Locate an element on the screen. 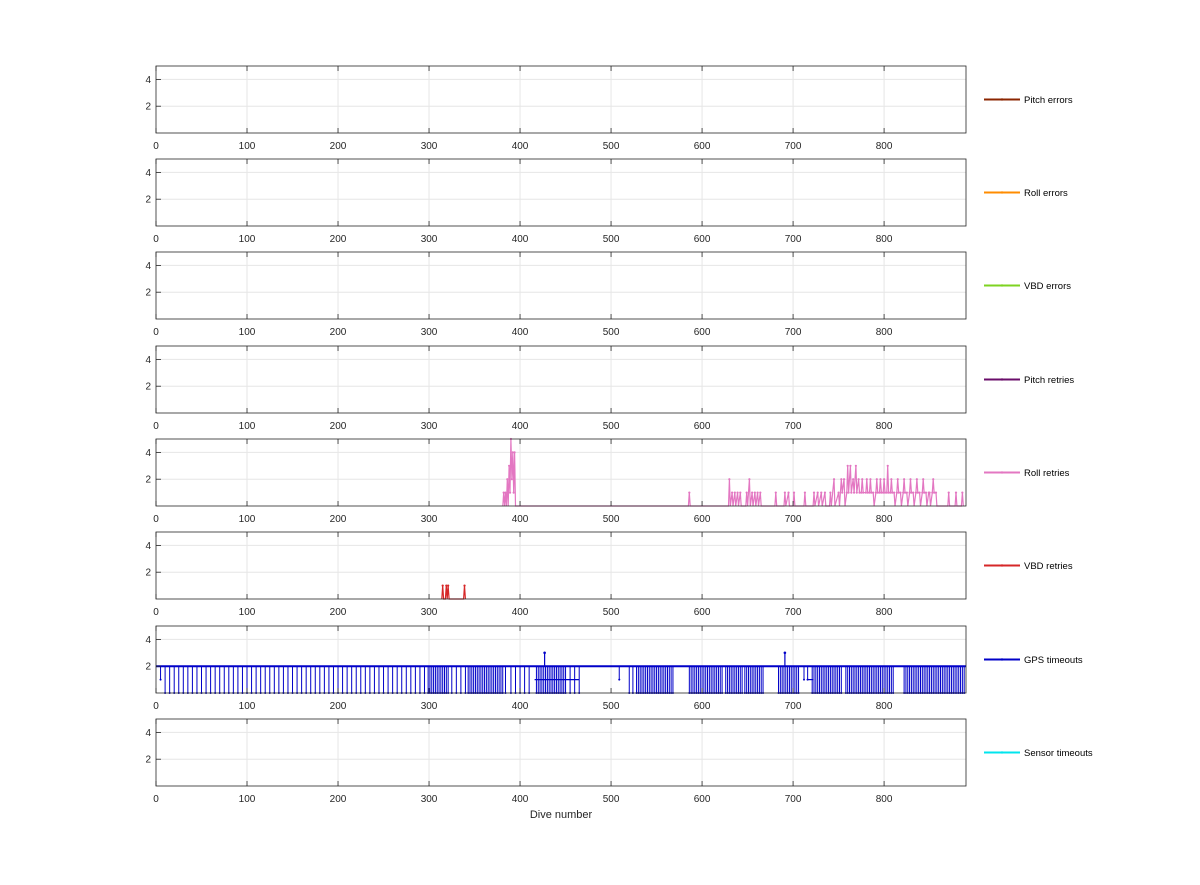 Image resolution: width=1200 pixels, height=885 pixels. legend-3: VBD errors is located at coordinates (1027, 286).